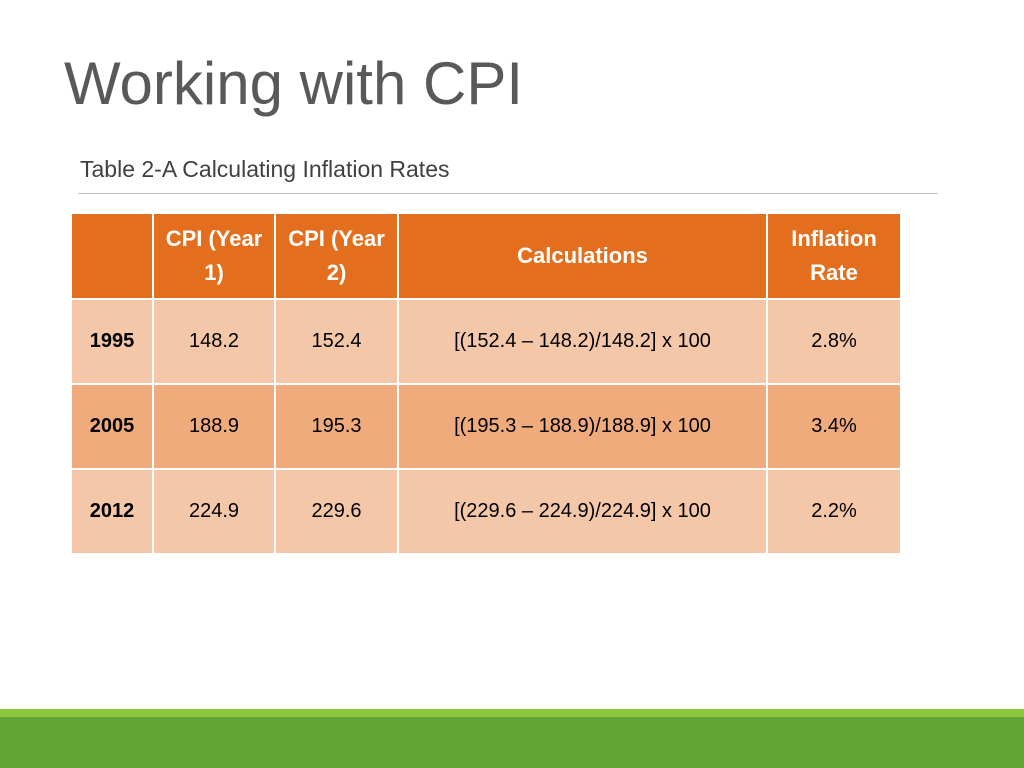 The height and width of the screenshot is (768, 1024). I want to click on slide-title: Working with CPI, so click(294, 83).